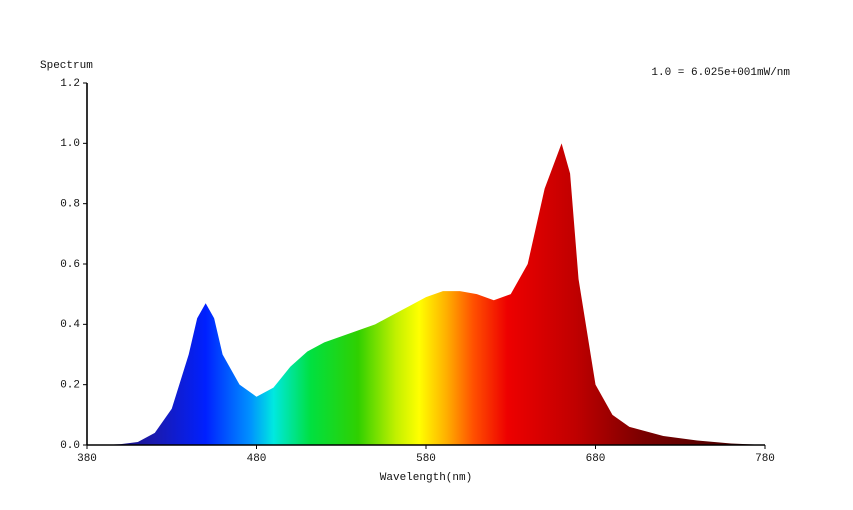  Describe the element at coordinates (765, 459) in the screenshot. I see `x-tick-label: 780` at that location.